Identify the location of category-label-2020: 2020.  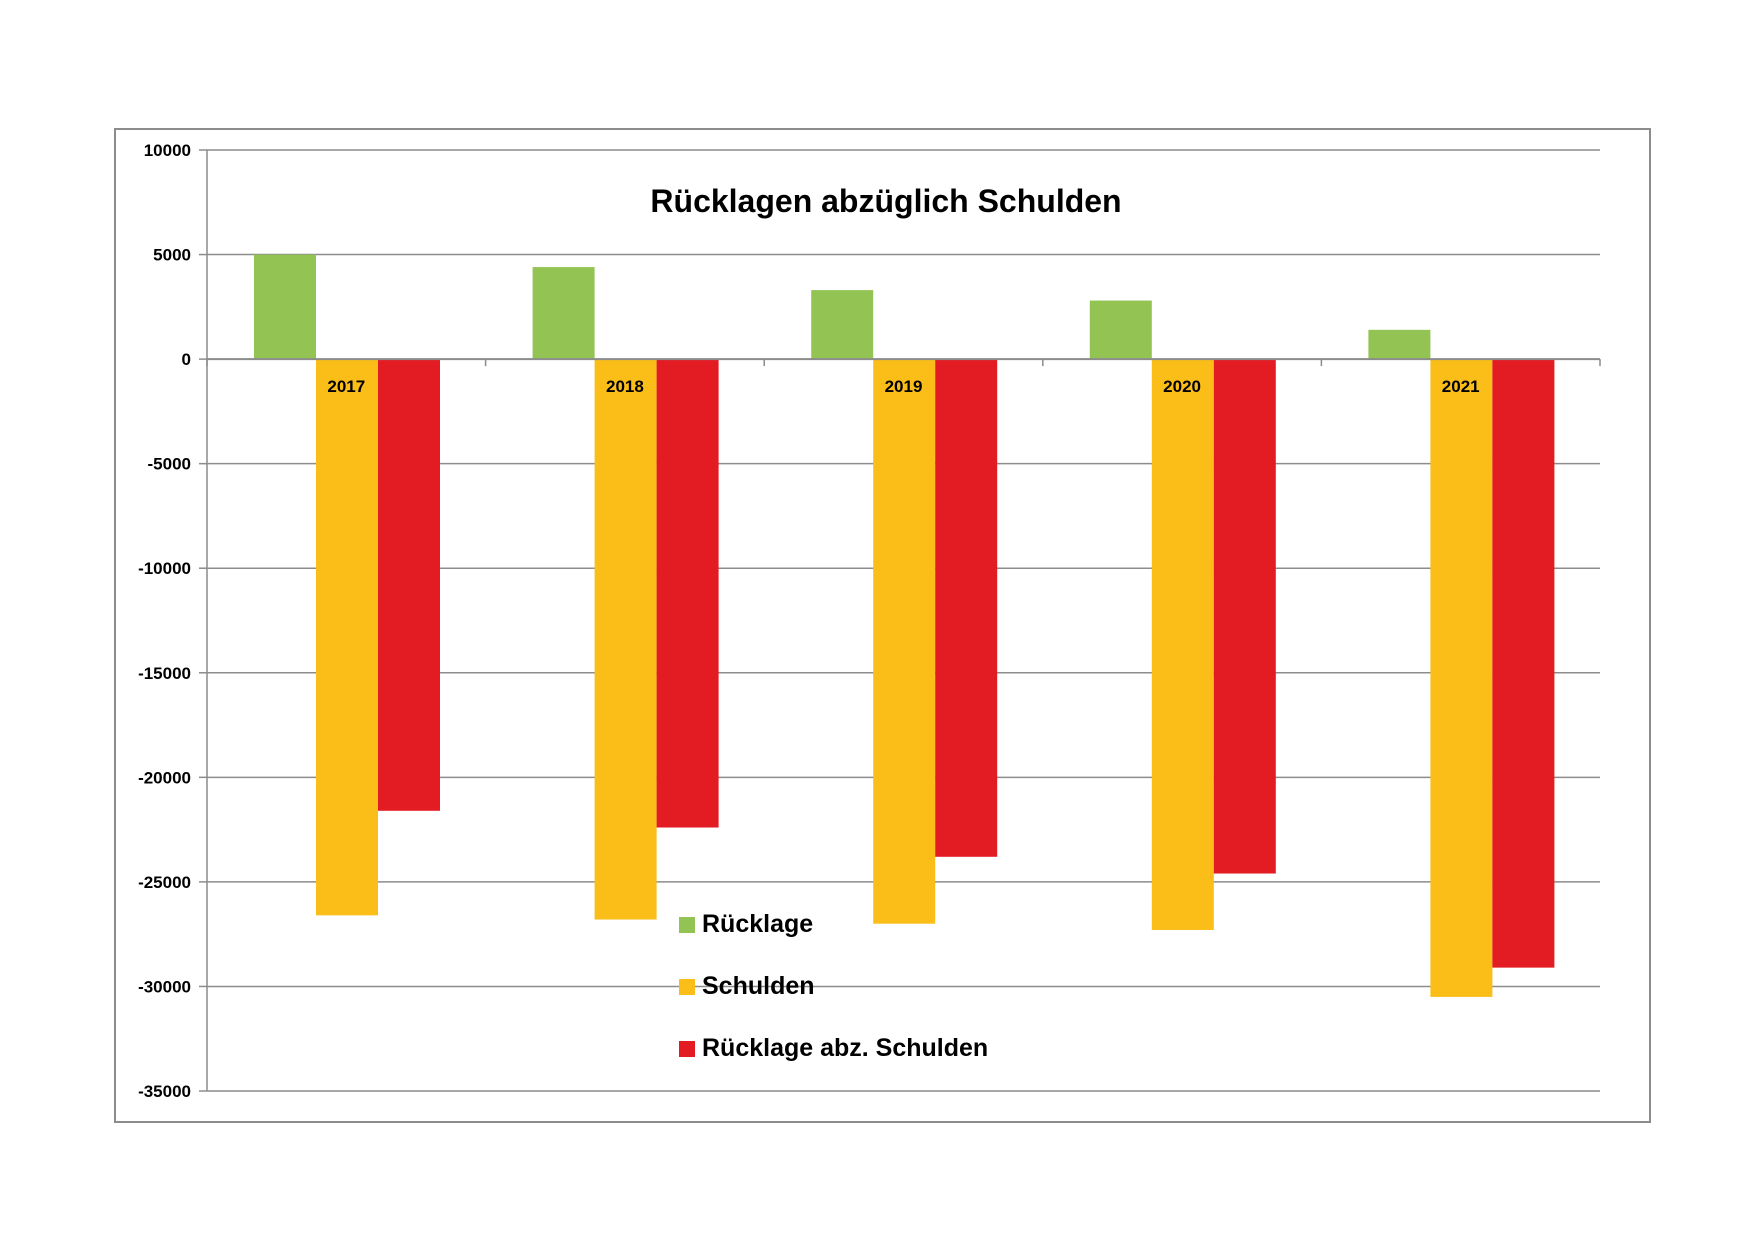
(1182, 386).